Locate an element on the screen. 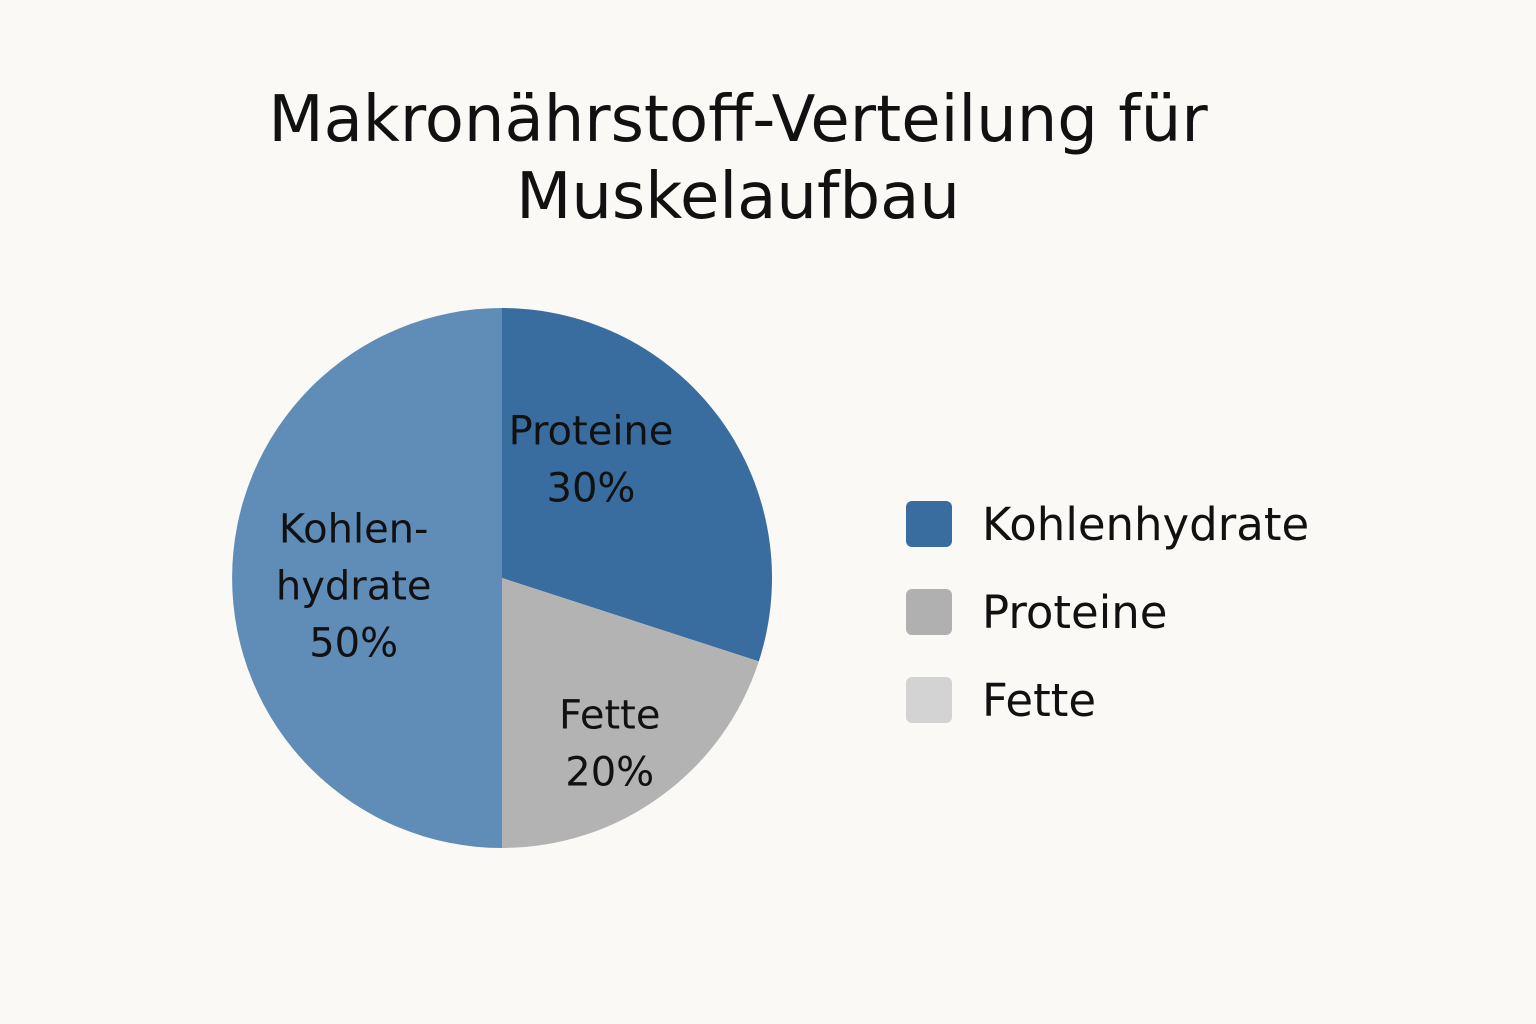  slice-label-kohlenhydrate: Kohlen-hydrate 50% is located at coordinates (354, 586).